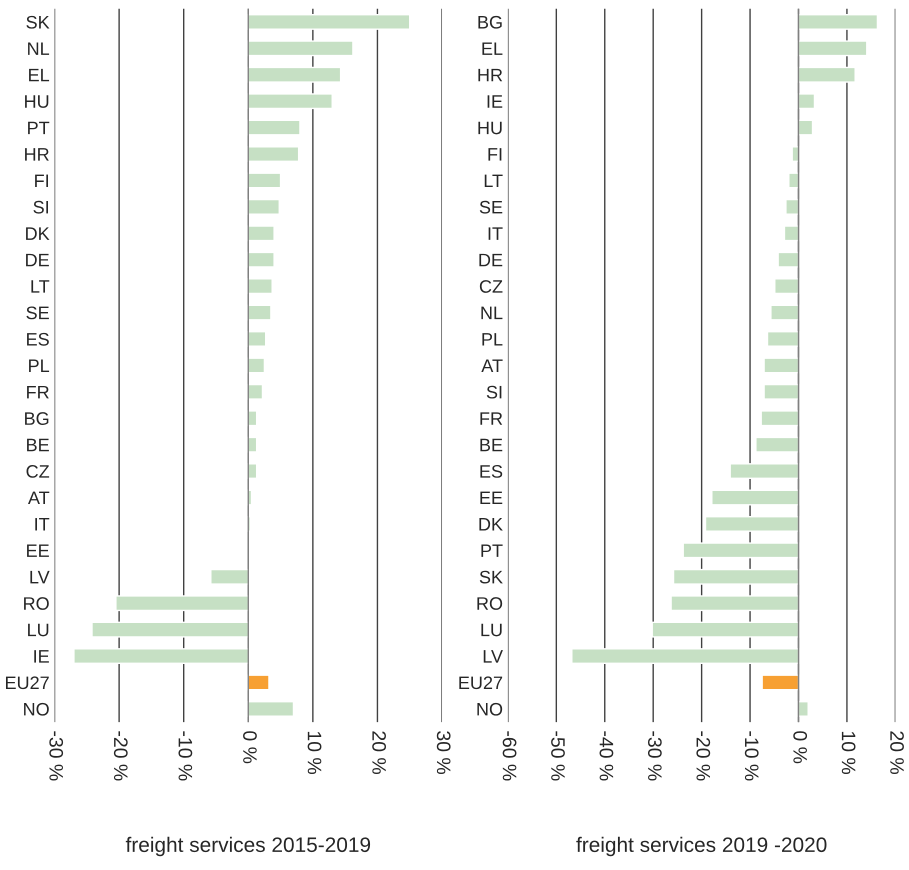  I want to click on x-tick-label: -40 %, so click(607, 756).